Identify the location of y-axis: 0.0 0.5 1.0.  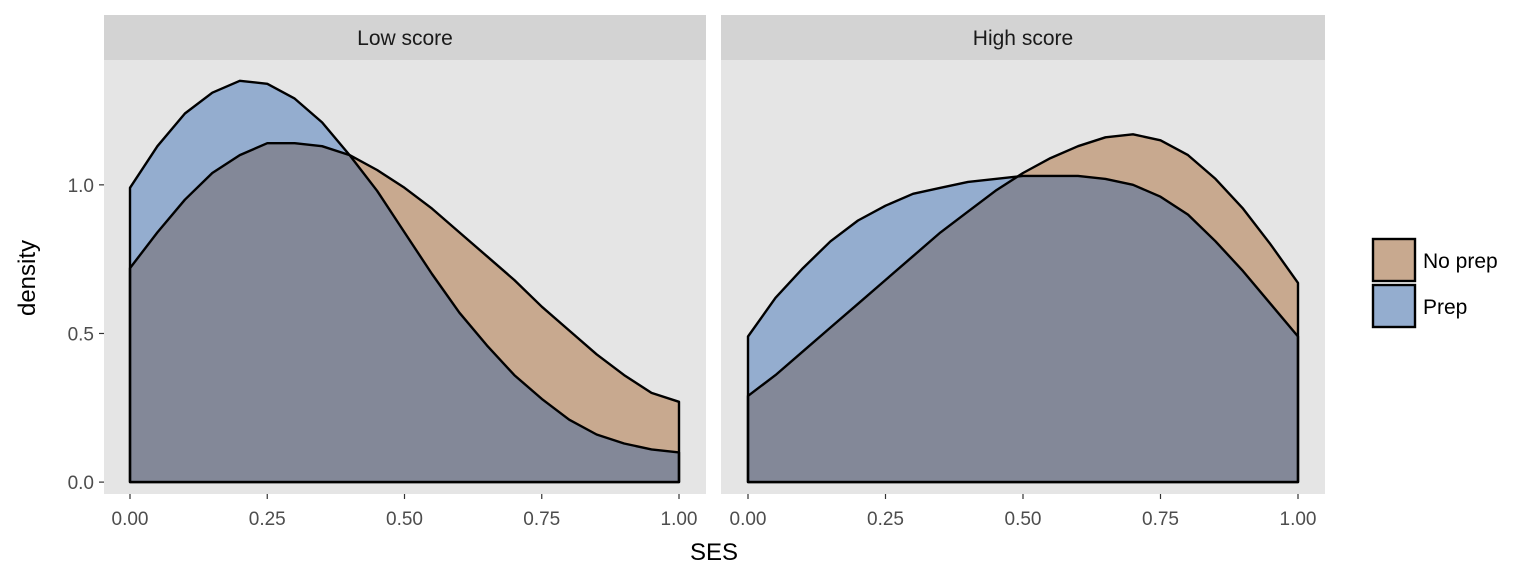
(86, 335).